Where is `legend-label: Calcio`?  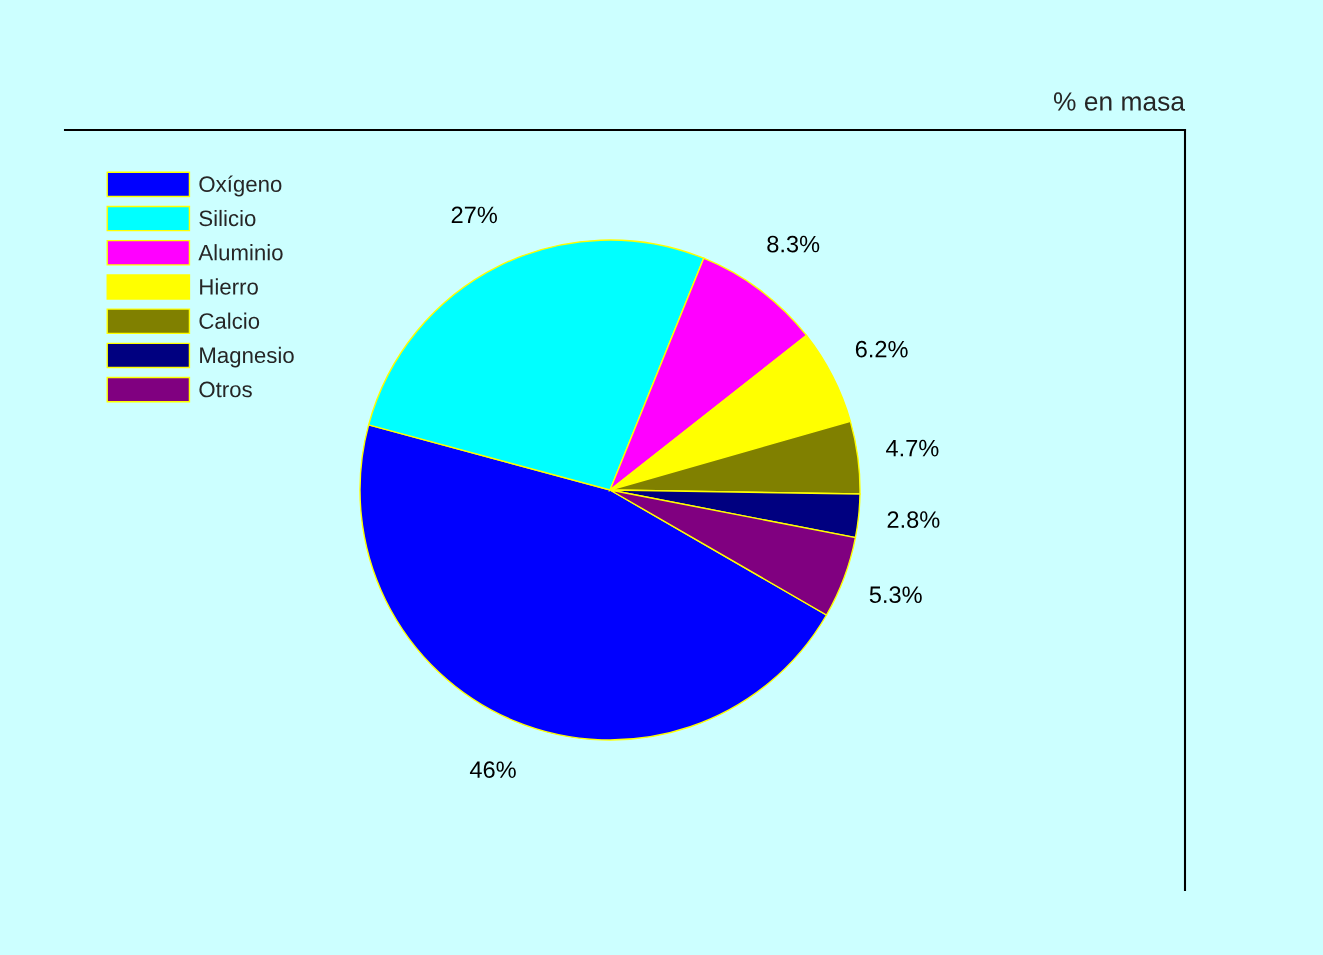
legend-label: Calcio is located at coordinates (229, 320).